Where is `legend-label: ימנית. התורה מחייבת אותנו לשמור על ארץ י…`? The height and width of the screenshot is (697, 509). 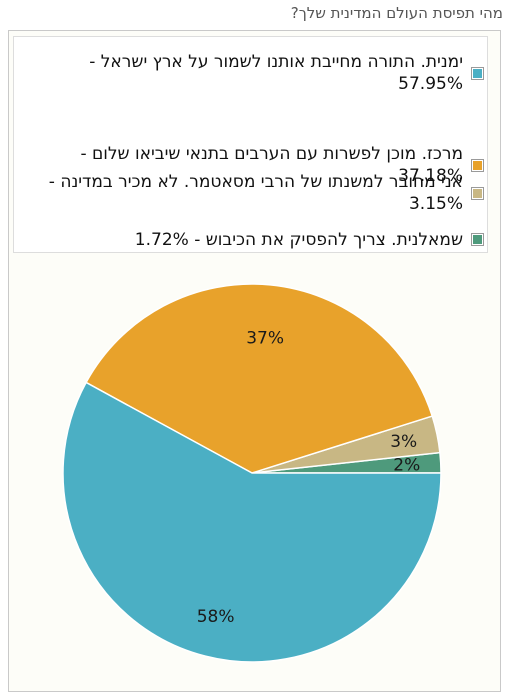 legend-label: ימנית. התורה מחייבת אותנו לשמור על ארץ י… is located at coordinates (276, 73).